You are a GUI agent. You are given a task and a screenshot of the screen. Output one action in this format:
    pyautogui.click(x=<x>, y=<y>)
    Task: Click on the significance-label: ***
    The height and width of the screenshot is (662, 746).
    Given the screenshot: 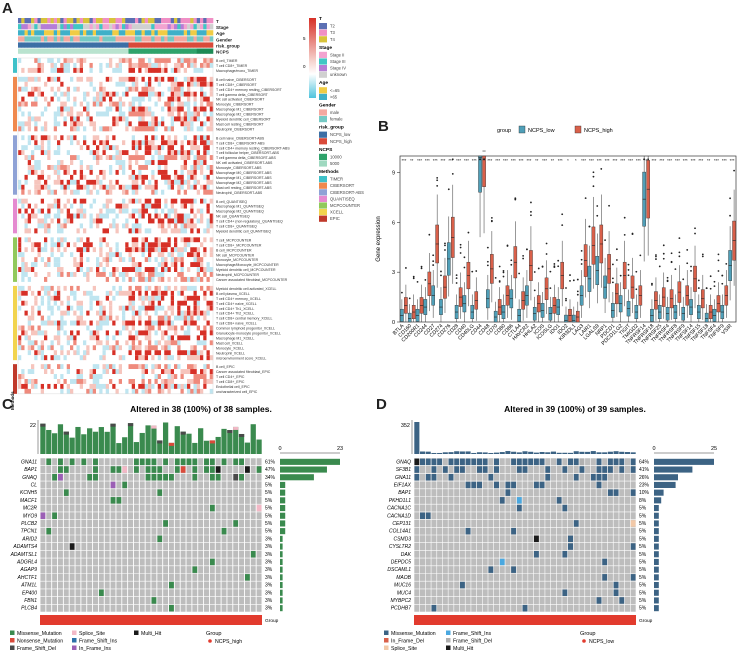 What is the action you would take?
    pyautogui.click(x=661, y=160)
    